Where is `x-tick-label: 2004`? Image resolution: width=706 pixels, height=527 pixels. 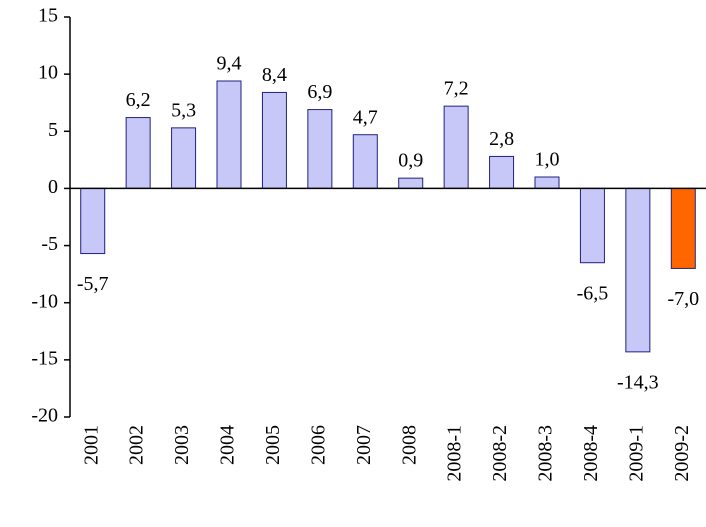 x-tick-label: 2004 is located at coordinates (228, 445).